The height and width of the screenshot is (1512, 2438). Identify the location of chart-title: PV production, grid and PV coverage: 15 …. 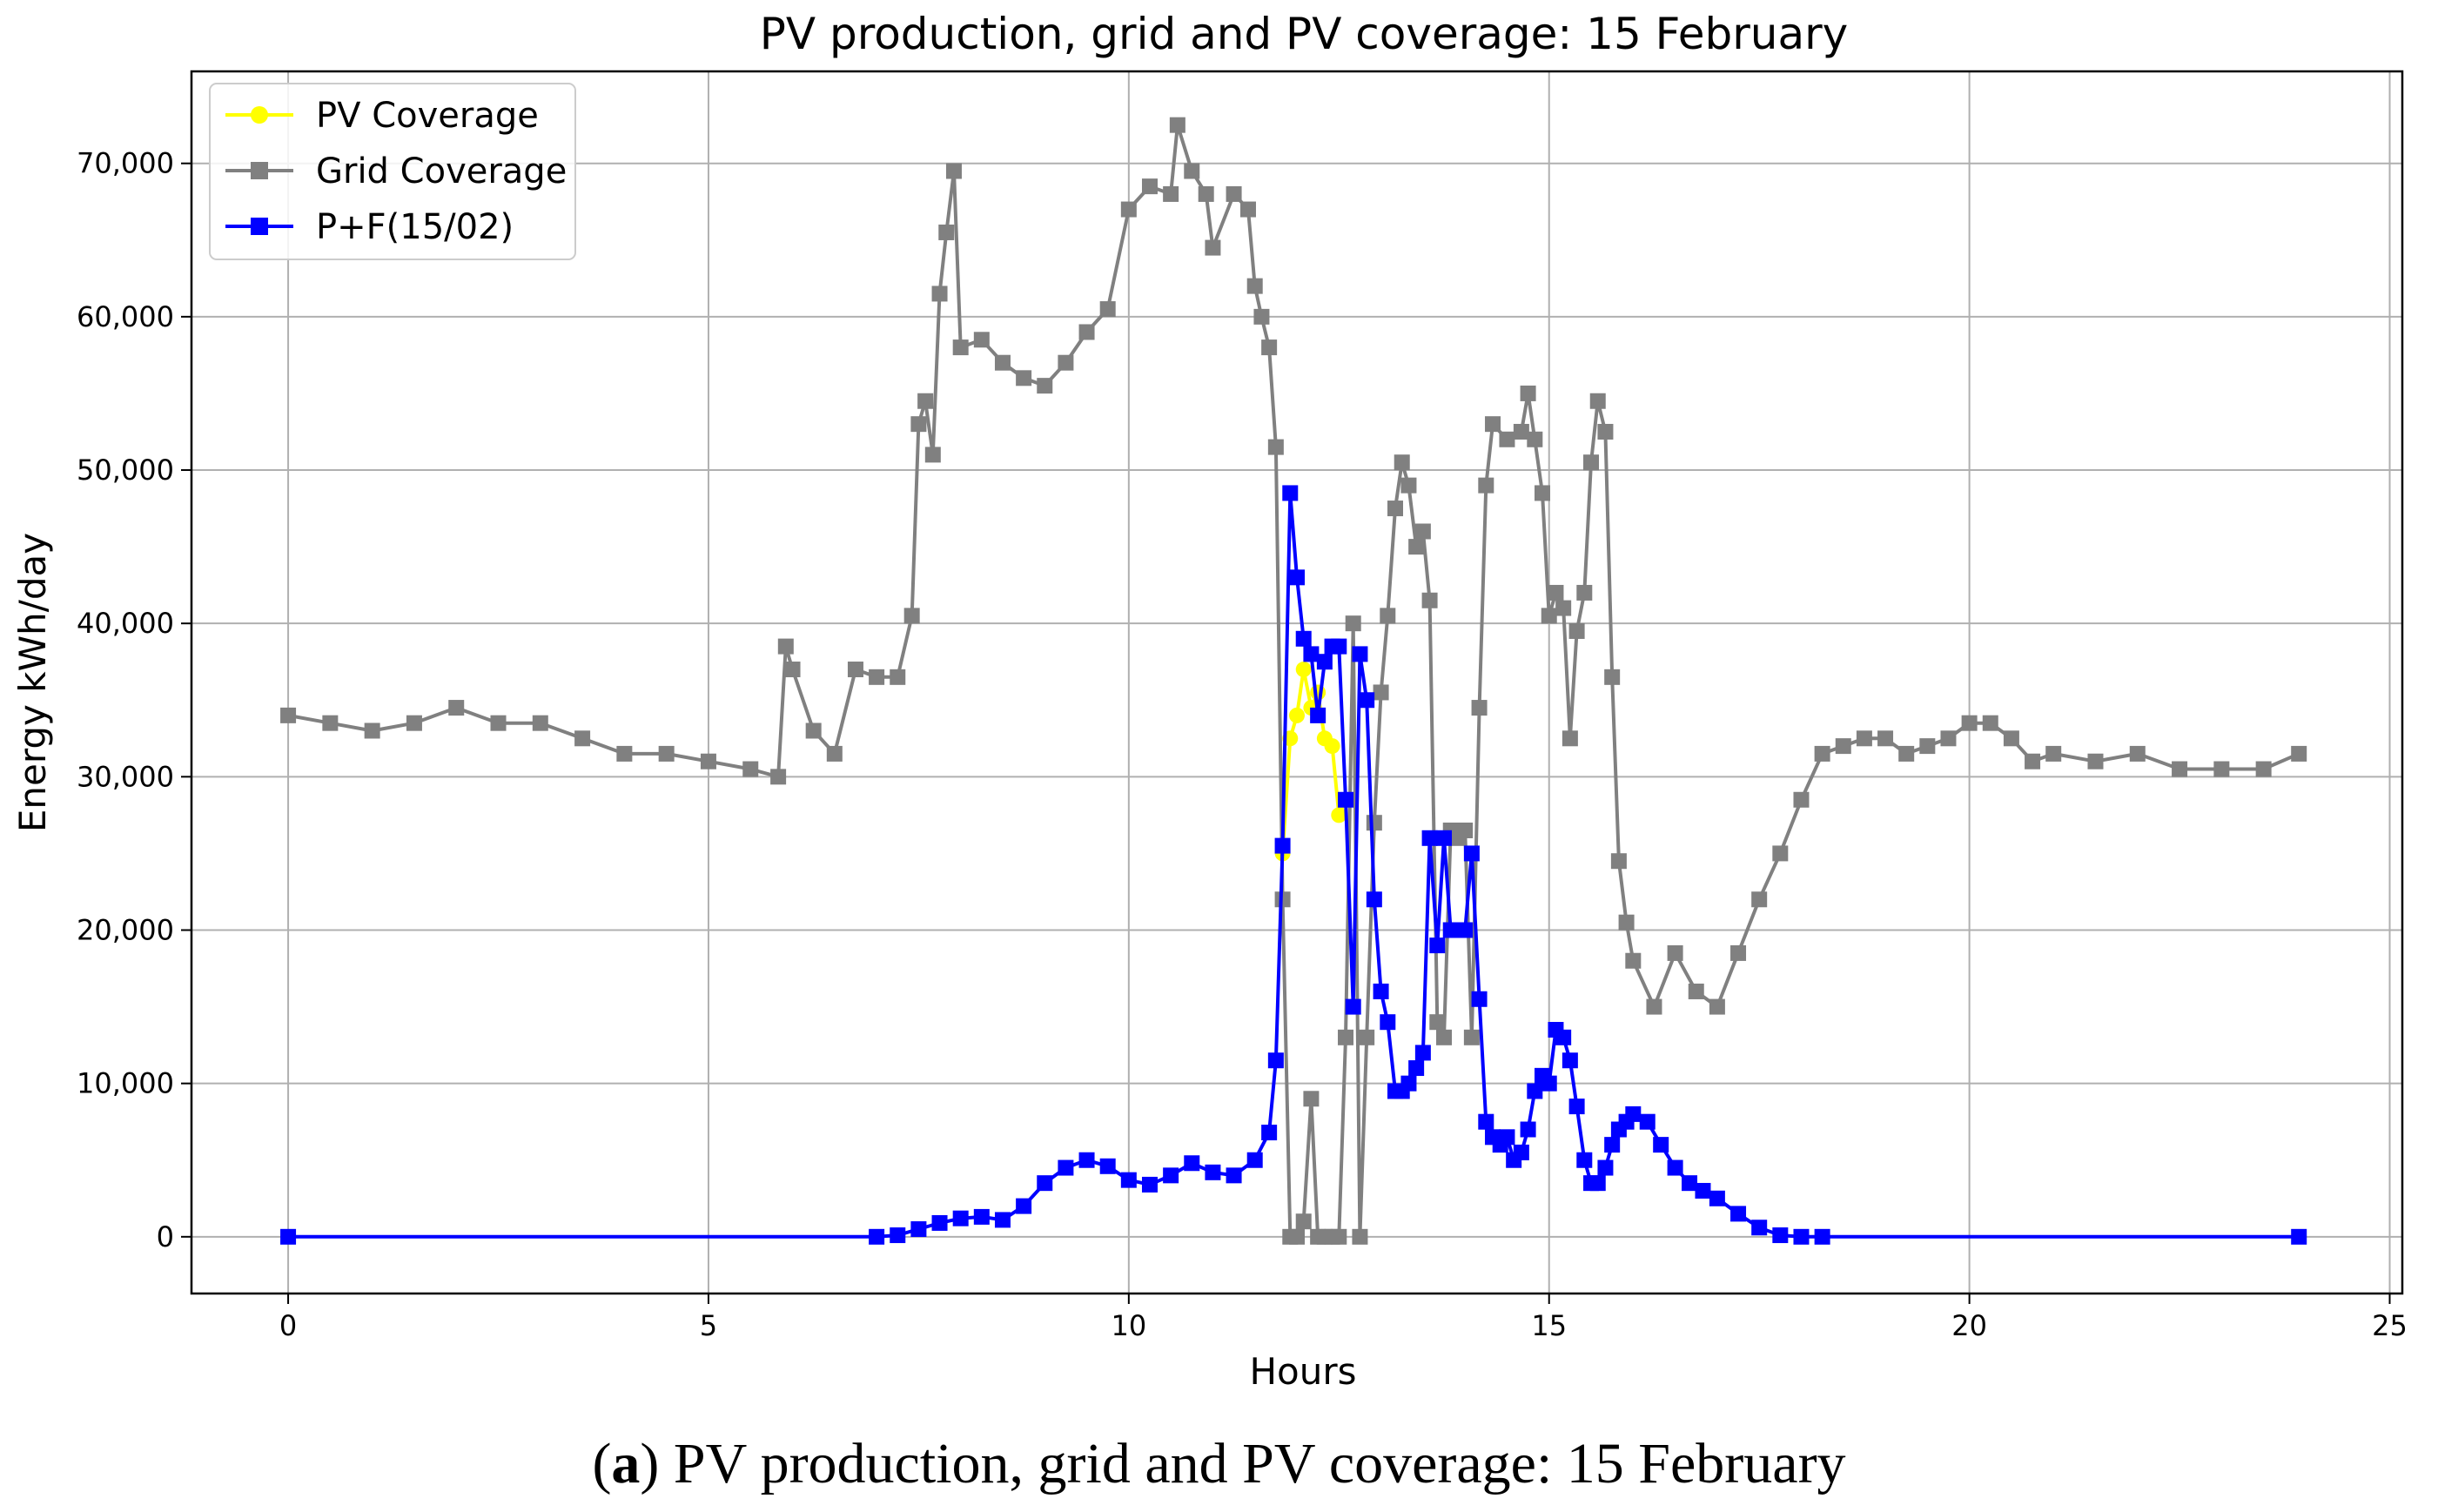
(1304, 34).